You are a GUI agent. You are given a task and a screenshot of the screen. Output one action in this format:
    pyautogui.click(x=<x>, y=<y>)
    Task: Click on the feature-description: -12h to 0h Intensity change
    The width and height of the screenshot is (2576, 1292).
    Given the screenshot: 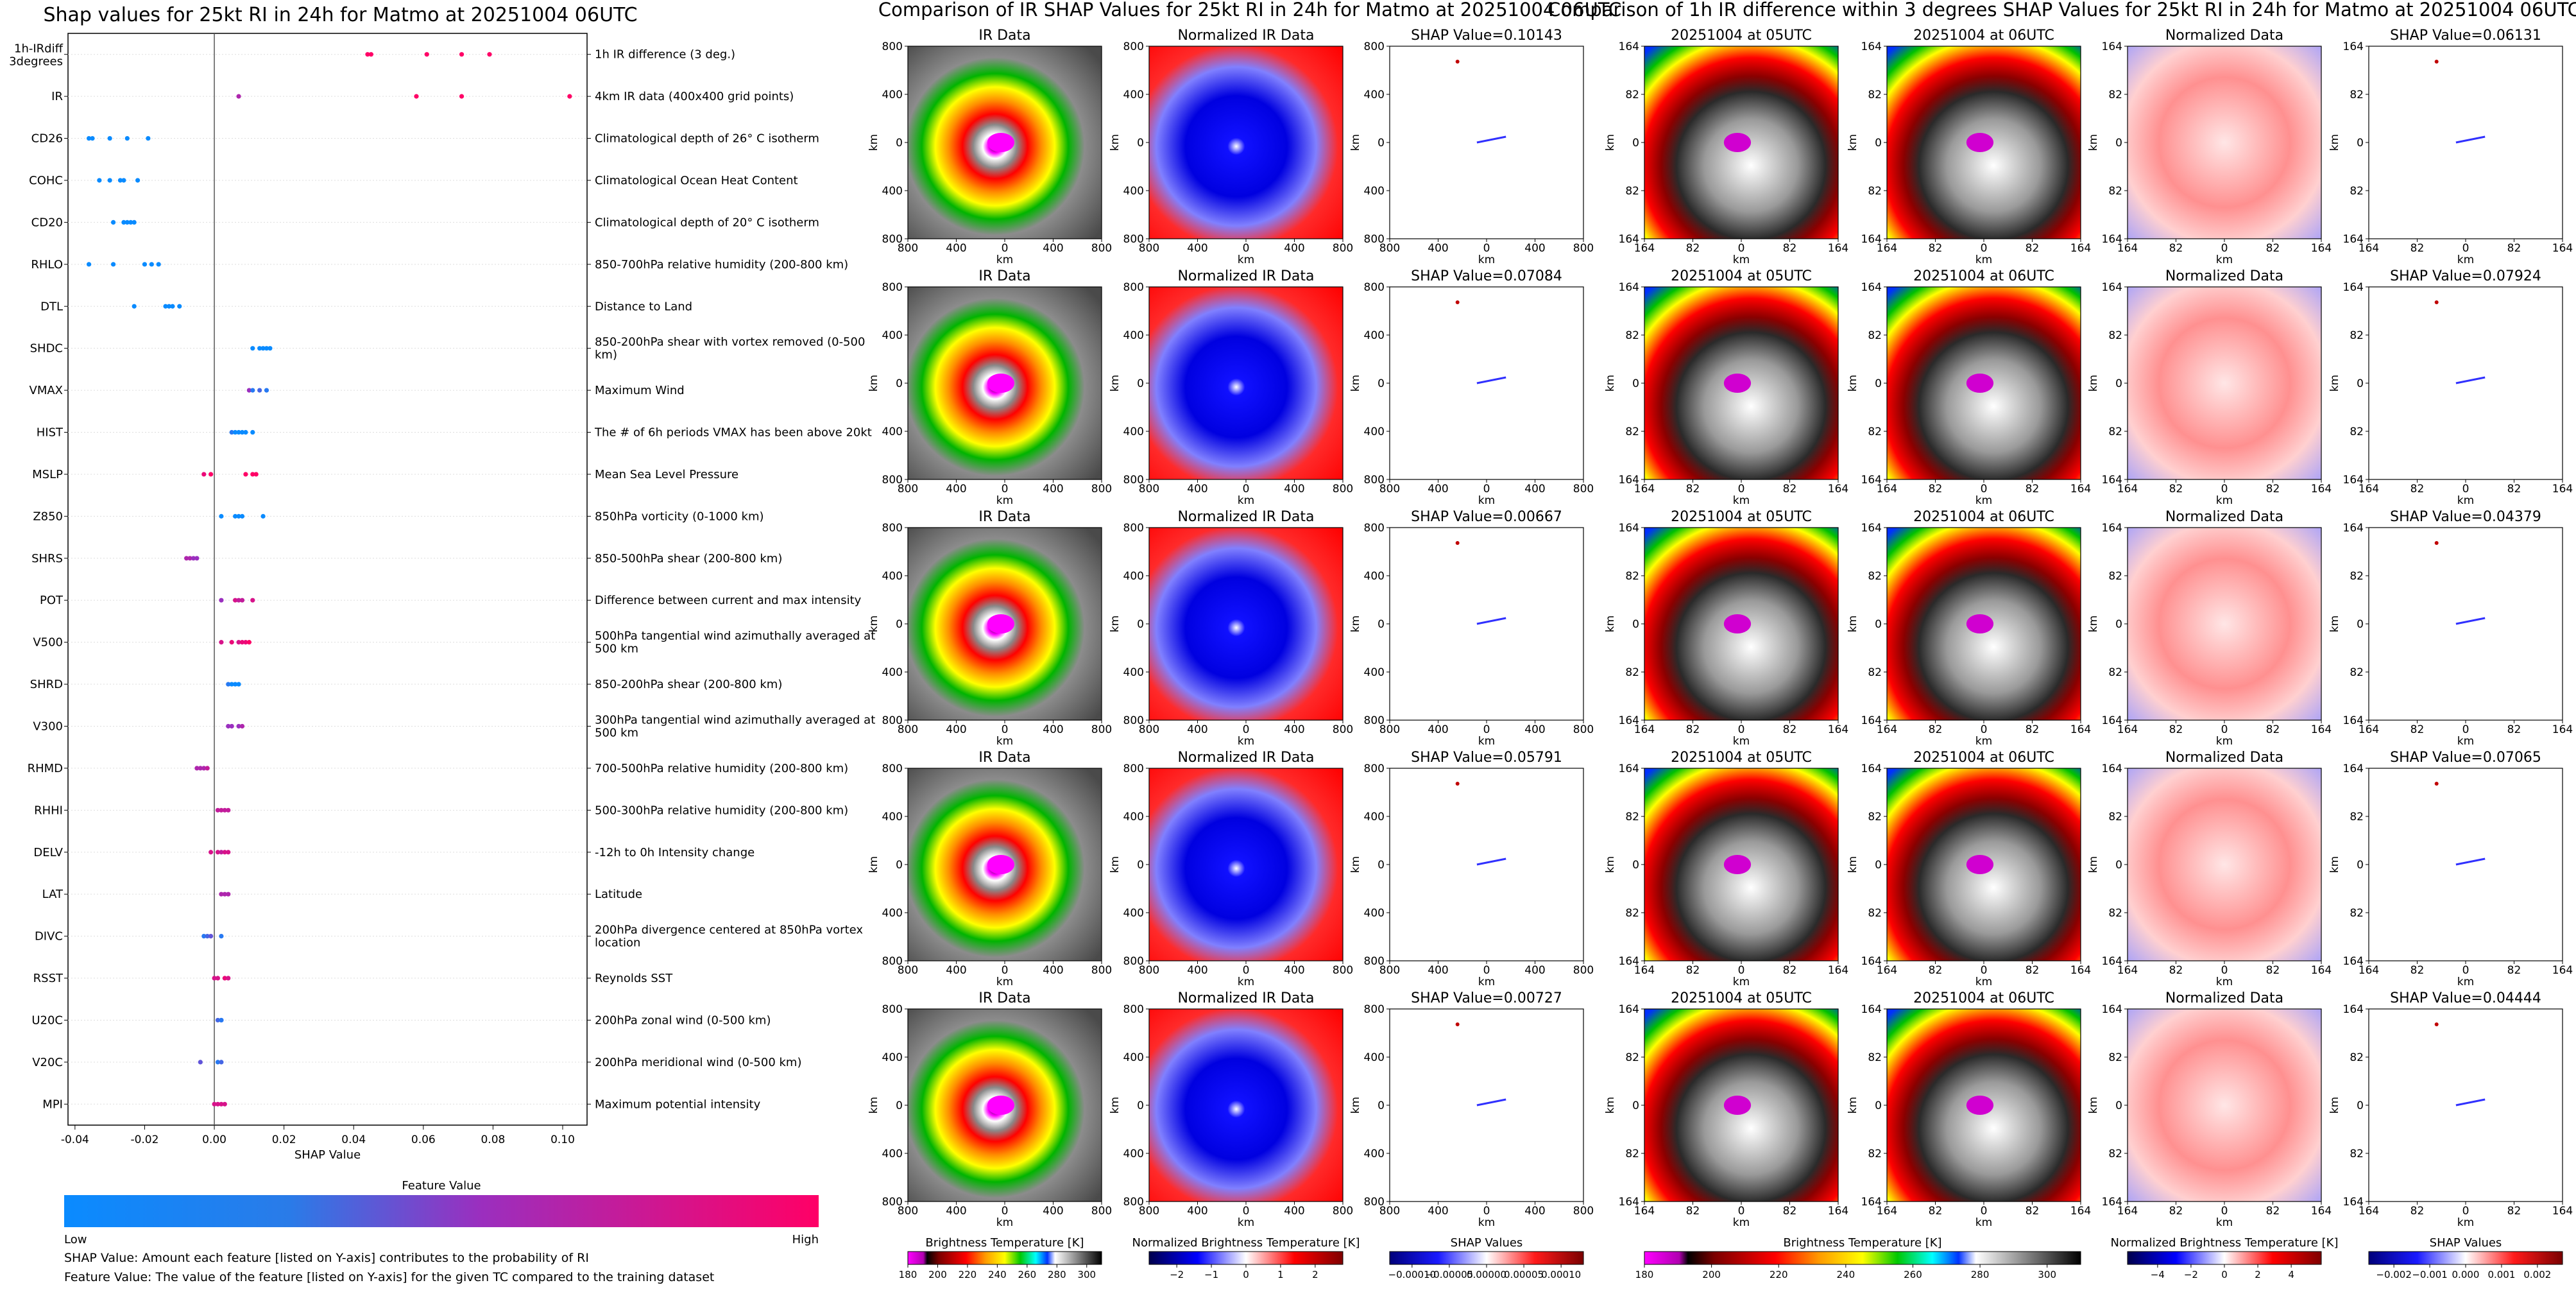 What is the action you would take?
    pyautogui.click(x=675, y=852)
    